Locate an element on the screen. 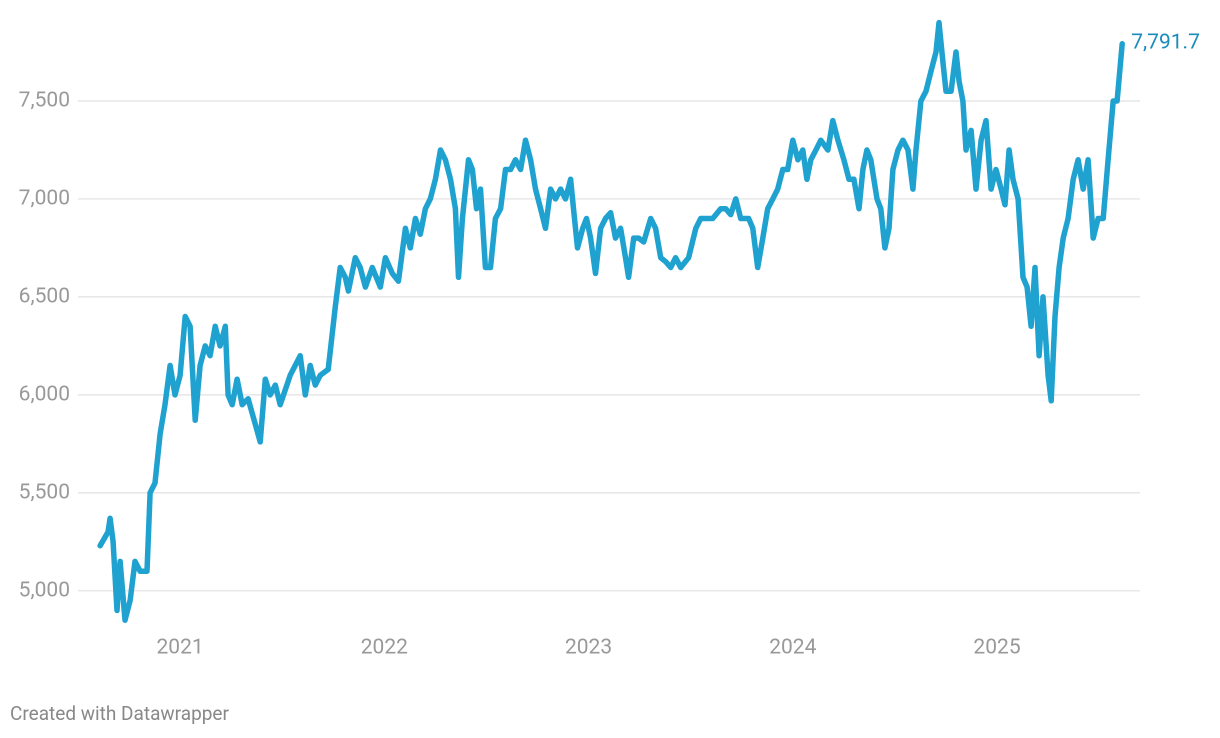 The height and width of the screenshot is (738, 1220). y-tick-label: 5,000 is located at coordinates (44, 590).